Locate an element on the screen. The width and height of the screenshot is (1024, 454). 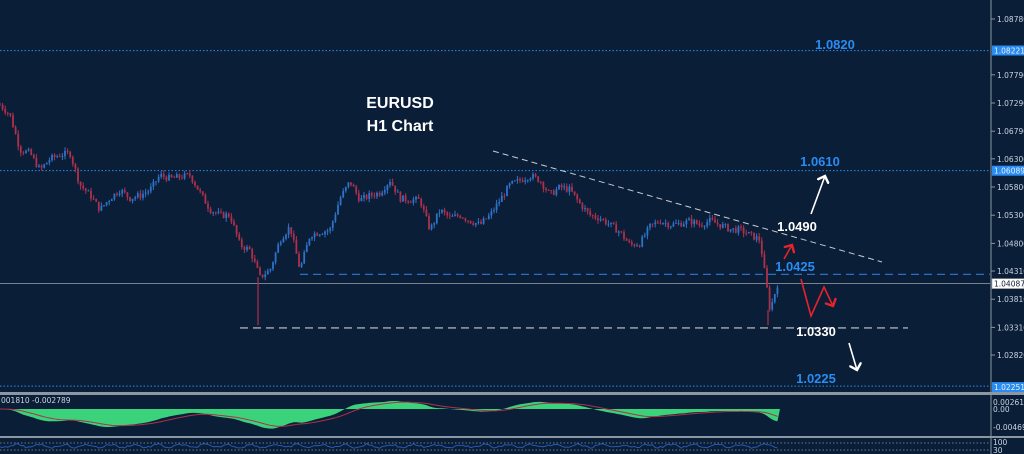
y-tick-label: 1.07290 is located at coordinates (1010, 103).